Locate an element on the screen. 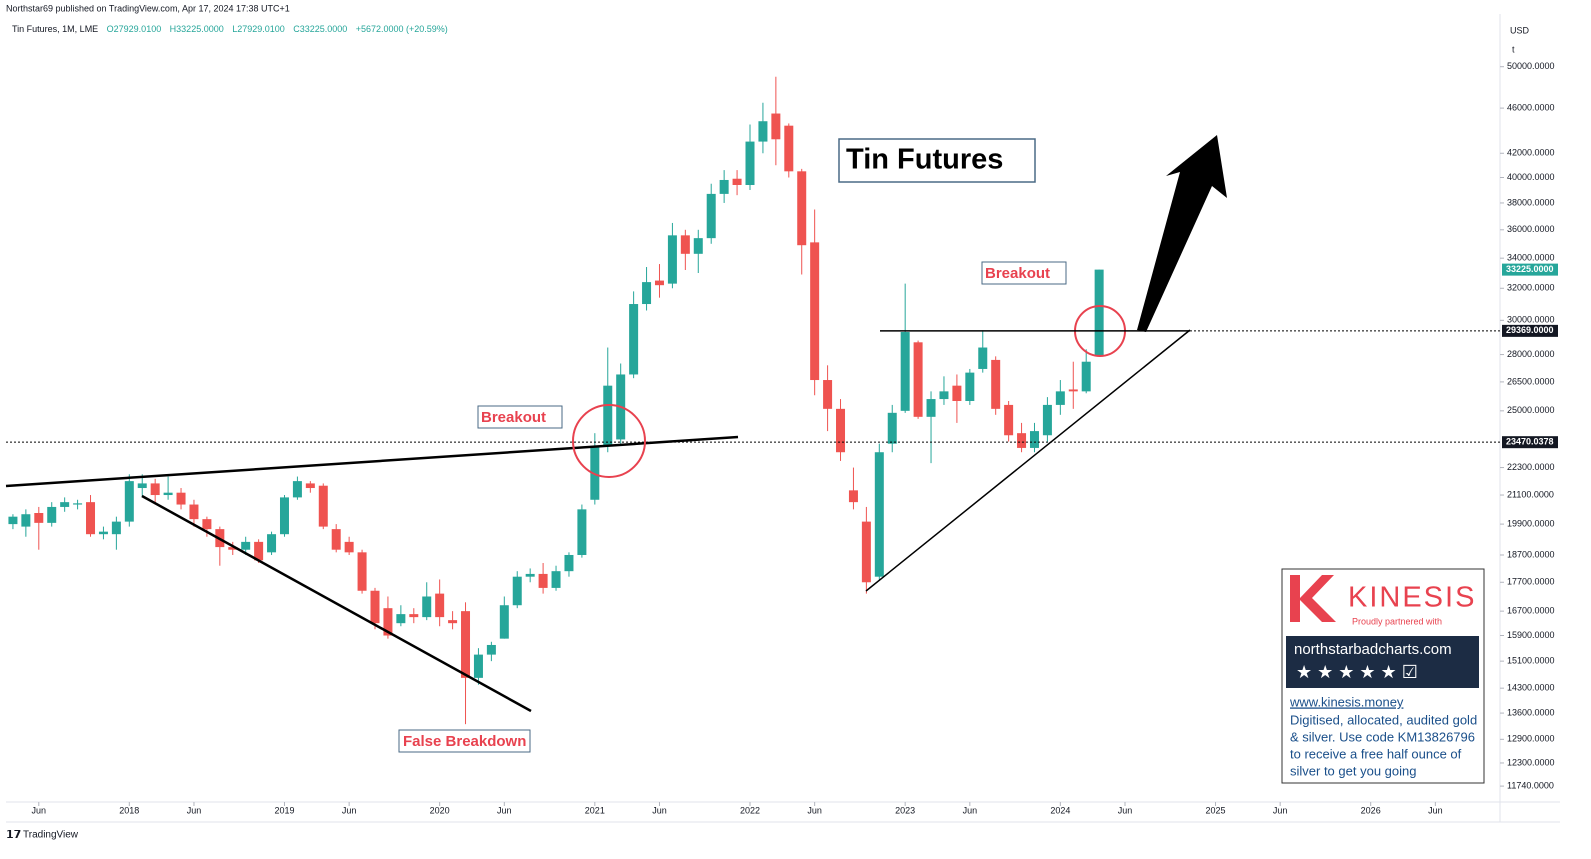 The height and width of the screenshot is (859, 1591). y-tick-label: 13600.0000 is located at coordinates (1531, 712).